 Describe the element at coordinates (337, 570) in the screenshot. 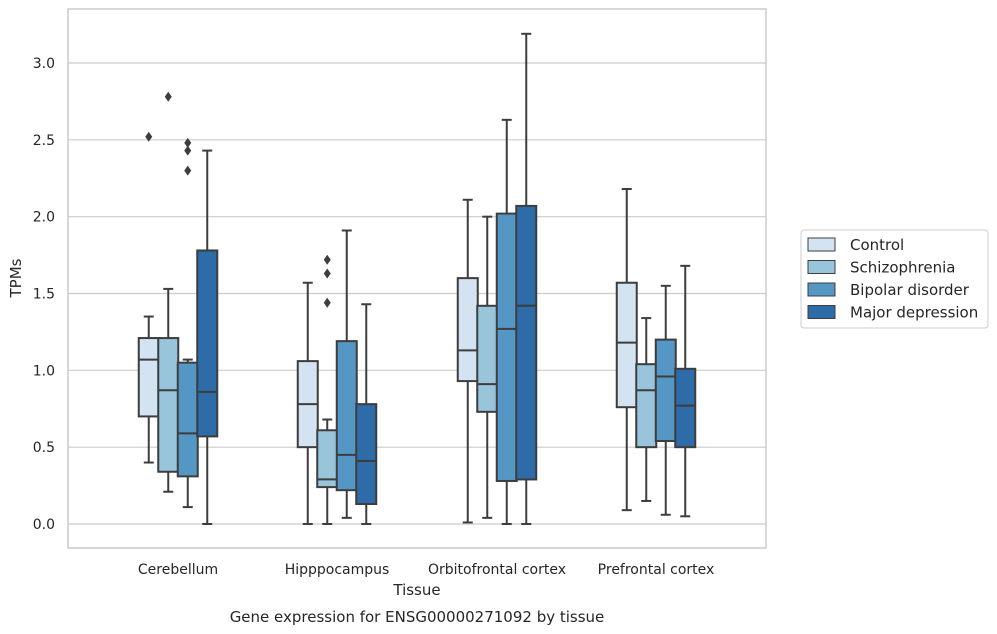

I see `x-tick-label: Hipppocampus` at that location.